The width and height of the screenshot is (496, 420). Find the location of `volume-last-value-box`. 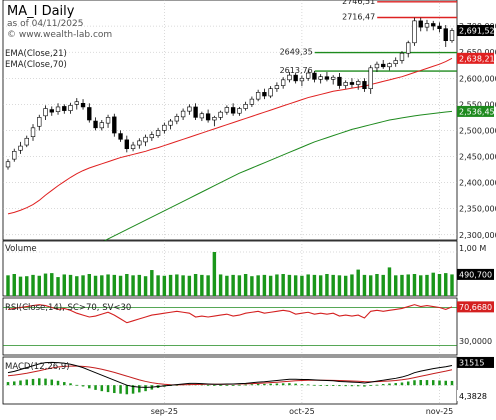

volume-last-value-box is located at coordinates (475, 274).